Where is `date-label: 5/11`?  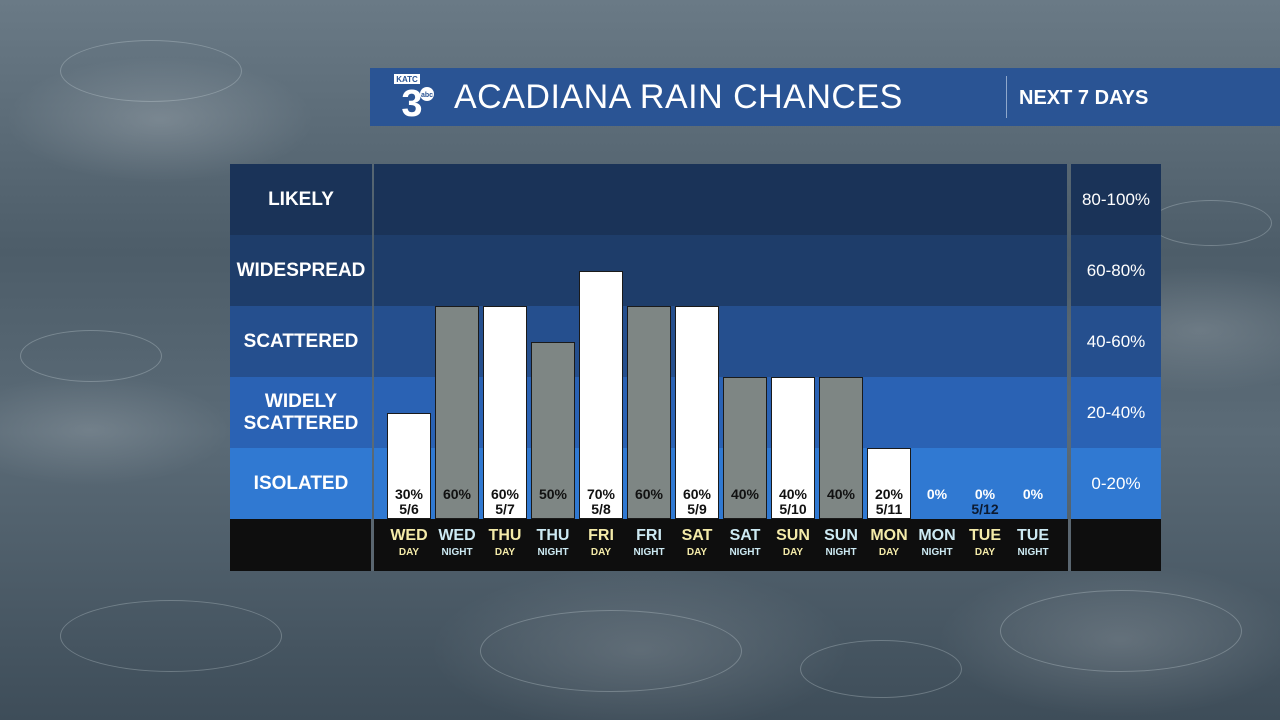
date-label: 5/11 is located at coordinates (889, 509).